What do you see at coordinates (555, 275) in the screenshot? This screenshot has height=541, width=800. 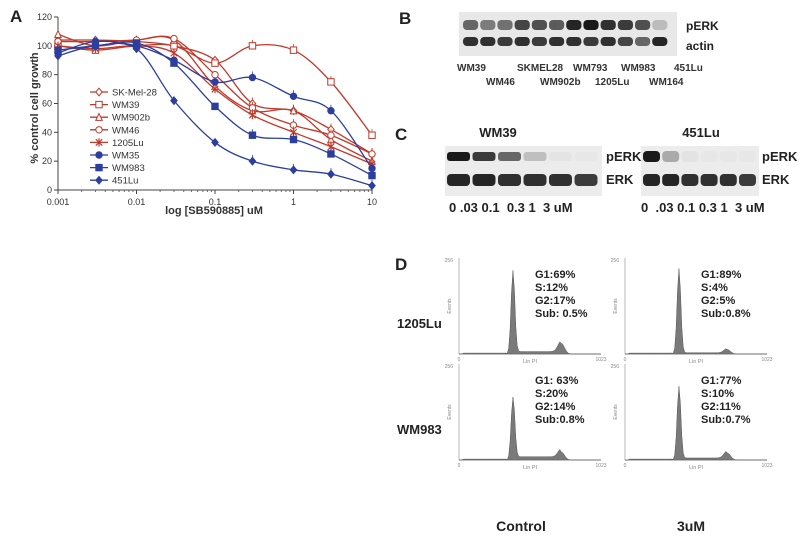 I see `flow-stat-text: G1:69%` at bounding box center [555, 275].